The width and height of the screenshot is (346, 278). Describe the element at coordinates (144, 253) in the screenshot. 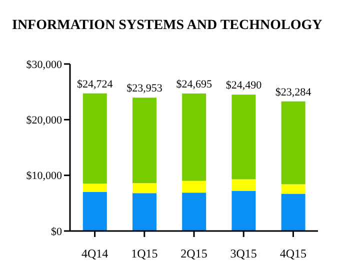

I see `x-tick-label: 1Q15` at that location.